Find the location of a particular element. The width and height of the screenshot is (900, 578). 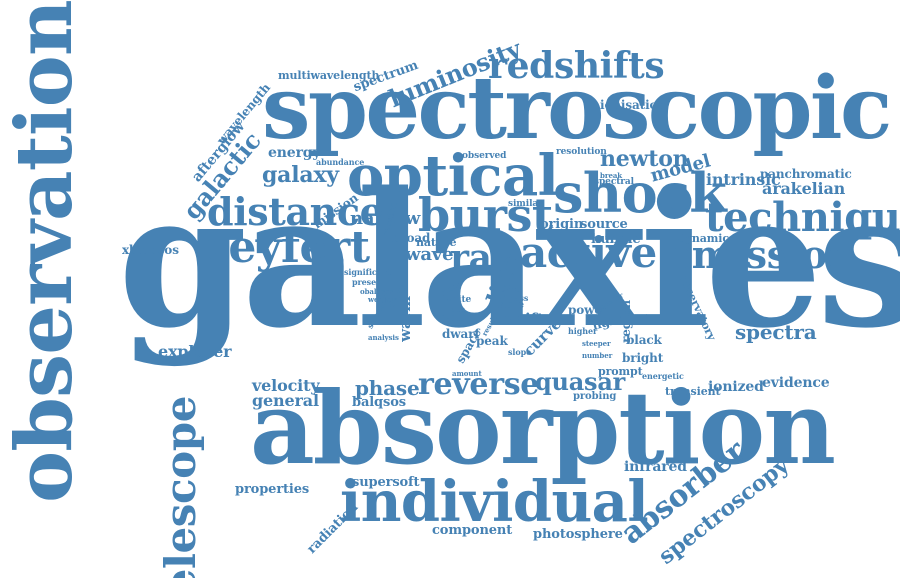

word-bright: bright is located at coordinates (643, 358).